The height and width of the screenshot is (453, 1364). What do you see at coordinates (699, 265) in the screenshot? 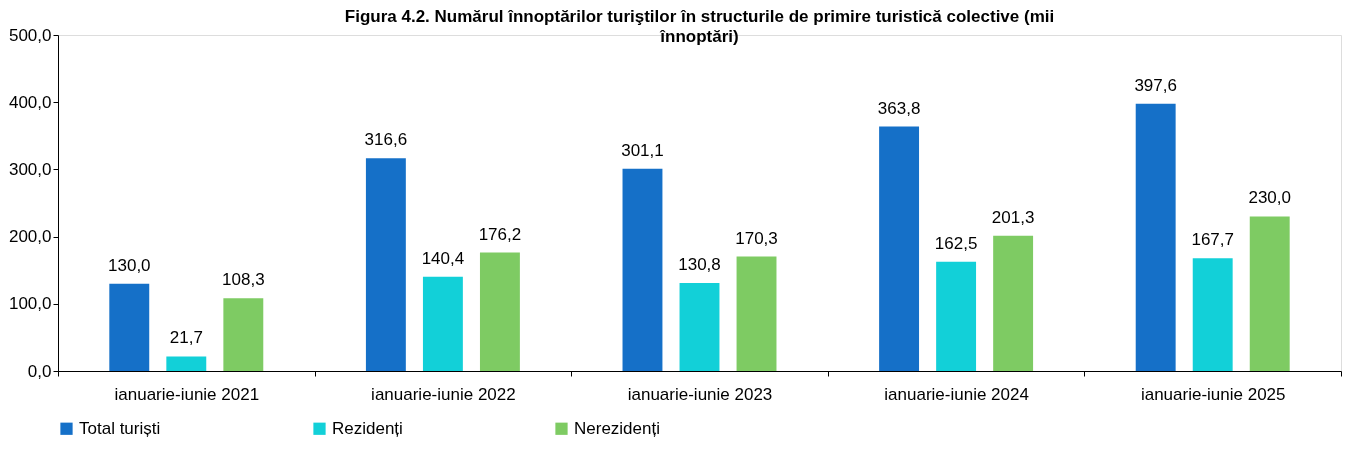
I see `data-label: 130,8` at bounding box center [699, 265].